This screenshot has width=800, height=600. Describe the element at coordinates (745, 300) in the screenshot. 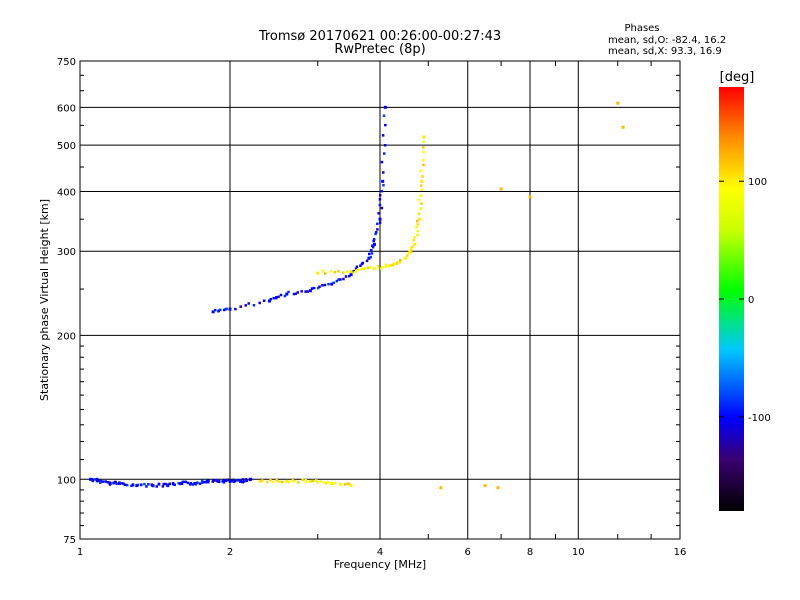

I see `colorbar-ticks: 100 0 -100` at that location.